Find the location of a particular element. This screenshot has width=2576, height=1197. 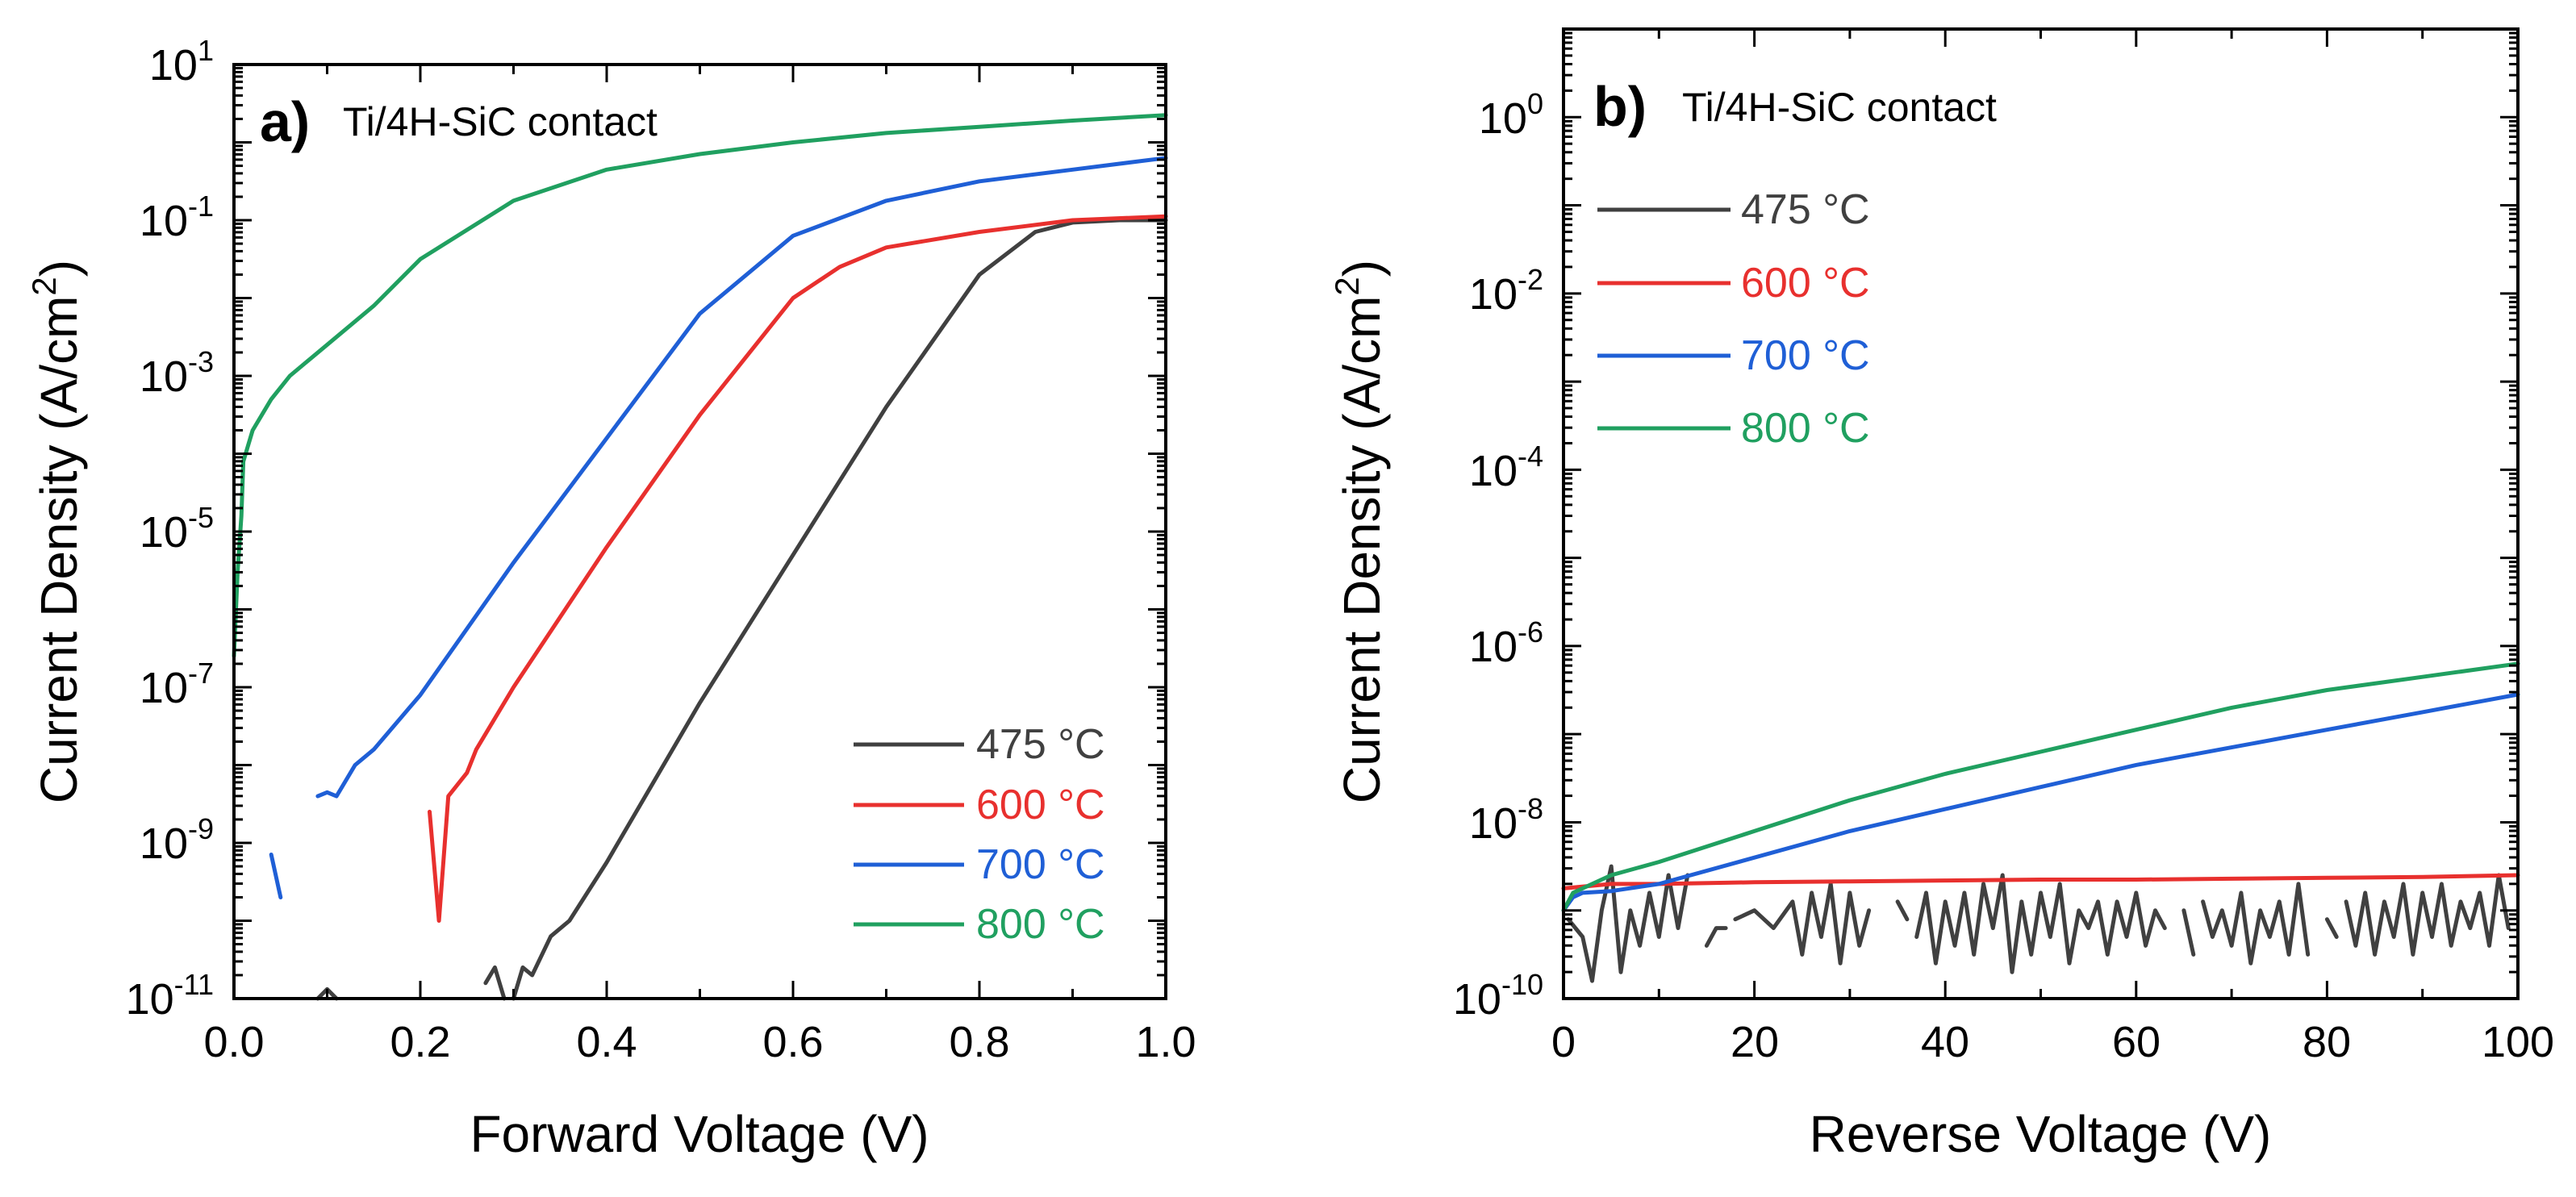

panel-b-xtick-label: 100 is located at coordinates (2518, 1042).